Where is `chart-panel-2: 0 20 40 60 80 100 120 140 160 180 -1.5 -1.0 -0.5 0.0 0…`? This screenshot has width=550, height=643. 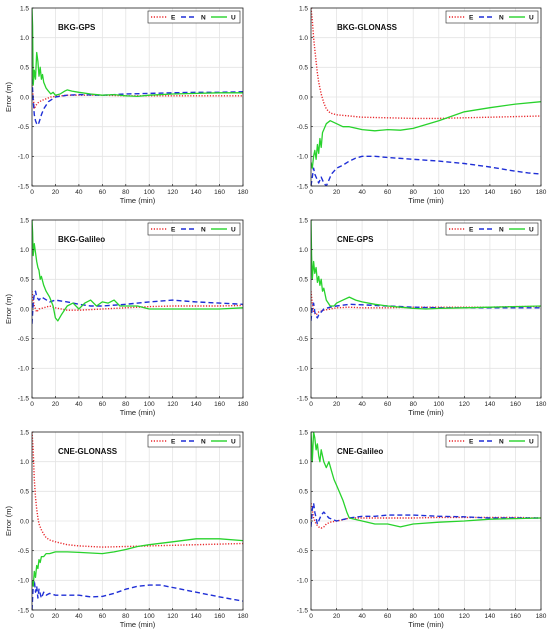
chart-panel-2: 0 20 40 60 80 100 120 140 160 180 -1.5 -1.0 -0.5 0.0 0… is located at coordinates (422, 105).